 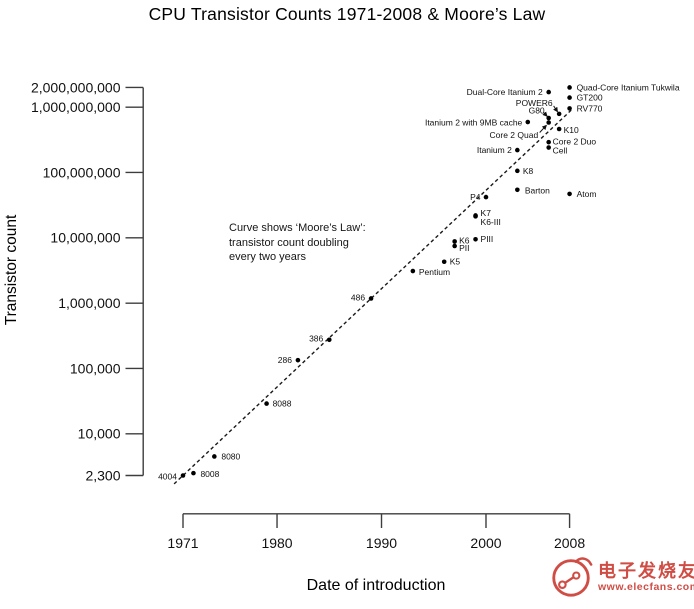 What do you see at coordinates (560, 150) in the screenshot?
I see `point-label: Cell` at bounding box center [560, 150].